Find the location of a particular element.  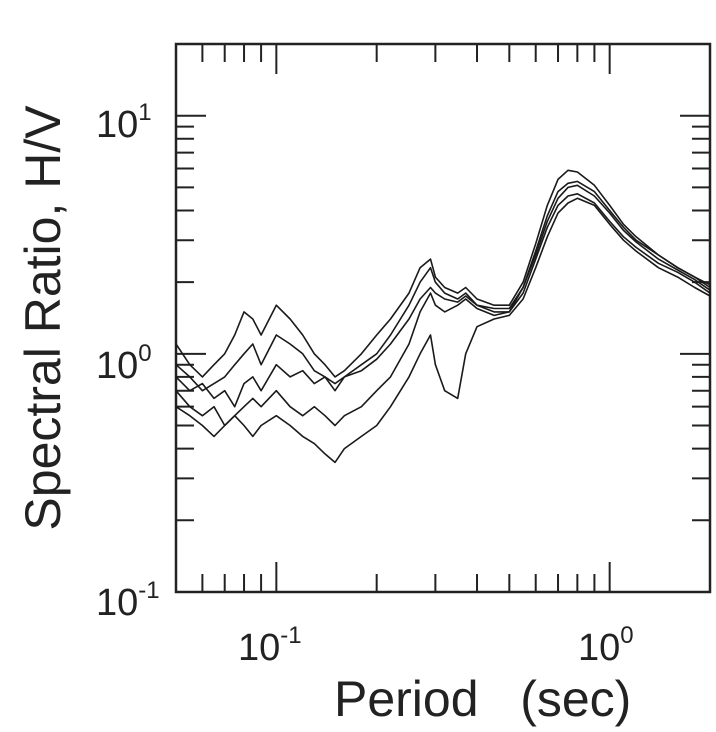

y-tick-label-10^-1: 10⁻¹ is located at coordinates (128, 600).